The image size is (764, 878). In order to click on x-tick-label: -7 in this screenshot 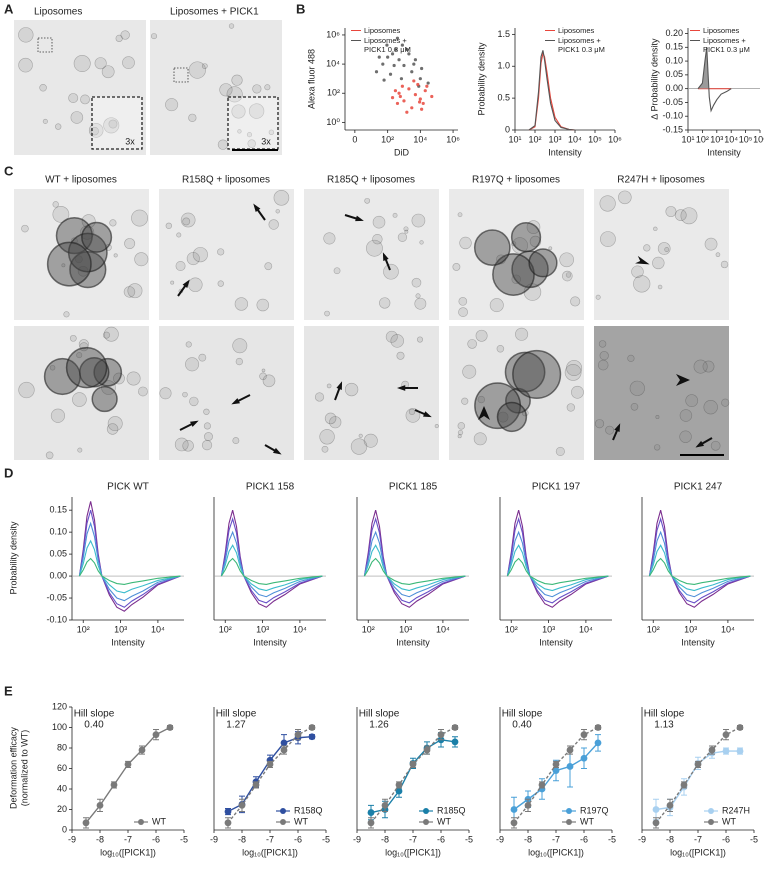, I will do `click(556, 839)`.